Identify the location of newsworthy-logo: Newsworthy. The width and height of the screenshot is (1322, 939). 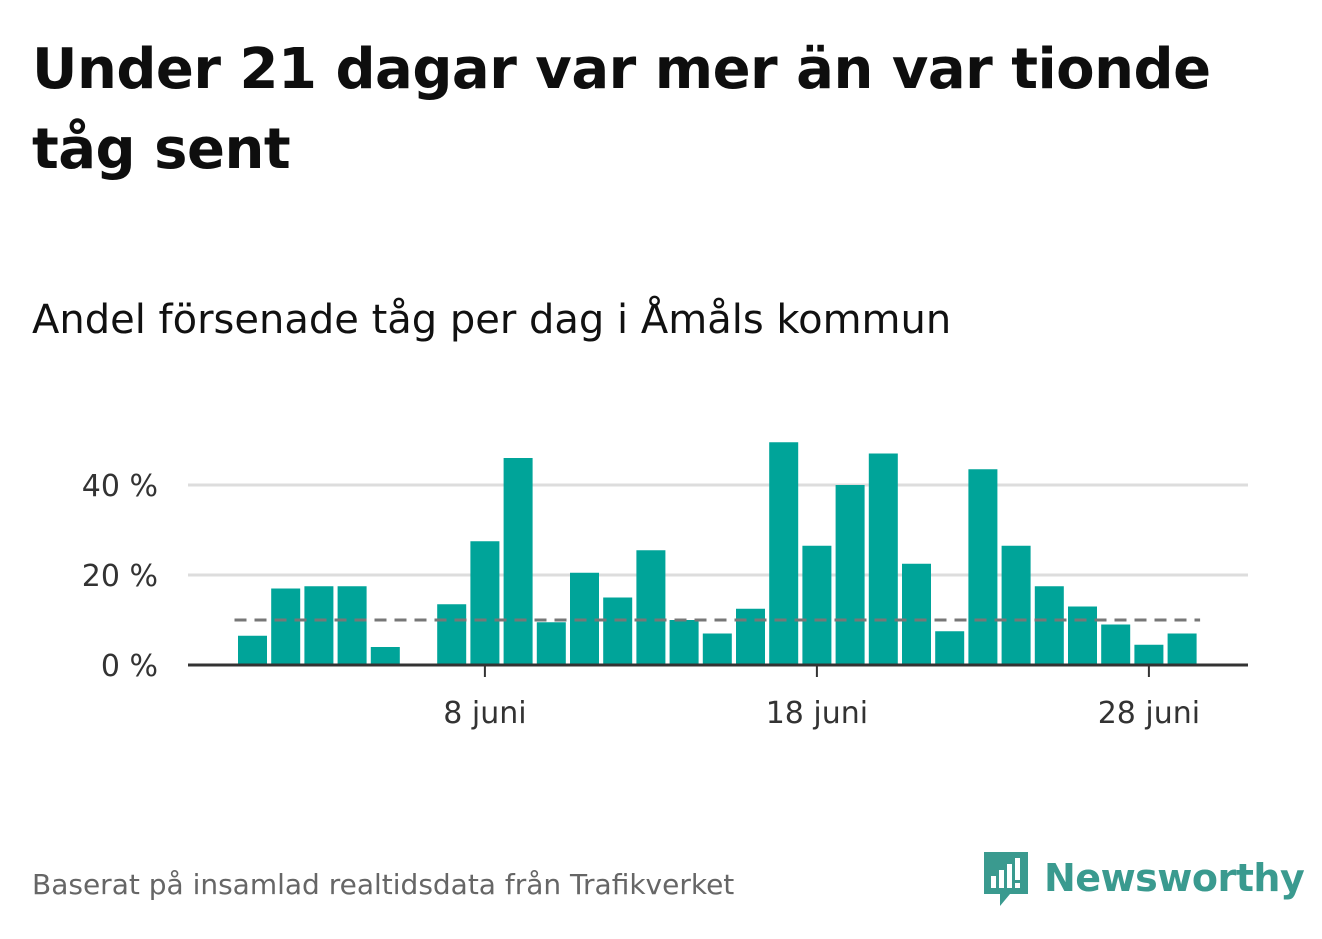
(1142, 878).